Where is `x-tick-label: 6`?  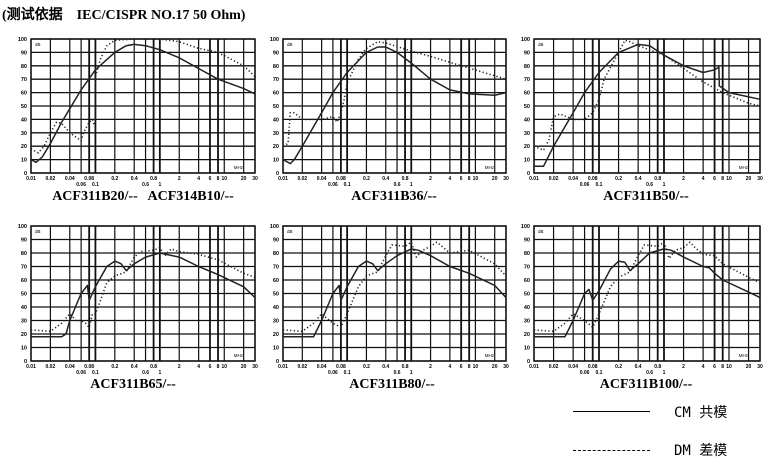
x-tick-label: 6 is located at coordinates (714, 367).